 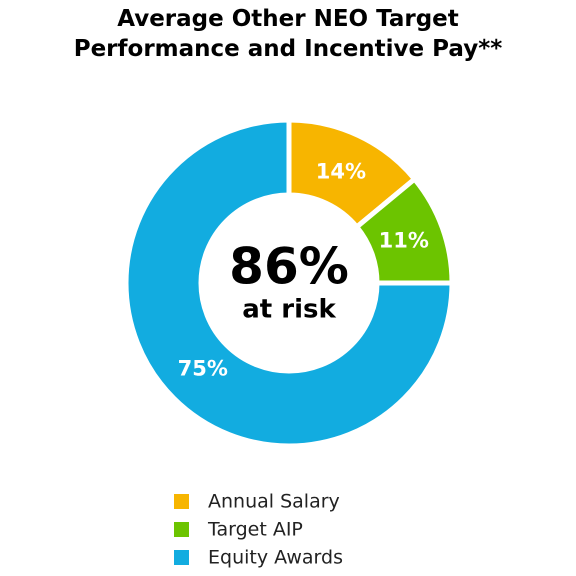 I want to click on legend-label: Equity Awards, so click(x=275, y=558).